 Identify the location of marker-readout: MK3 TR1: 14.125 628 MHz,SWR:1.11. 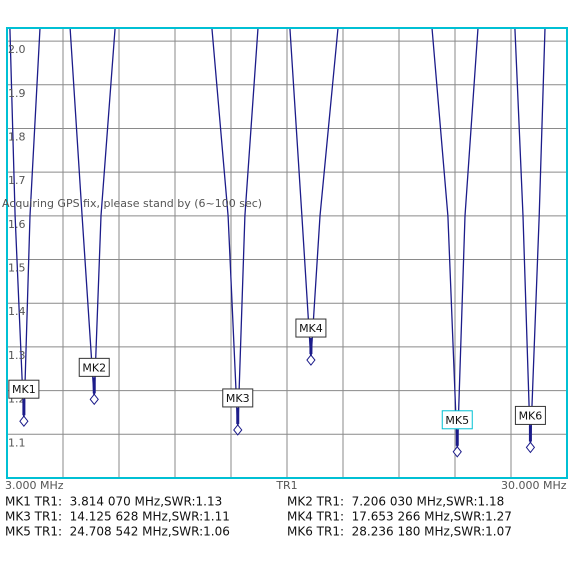
(117, 517).